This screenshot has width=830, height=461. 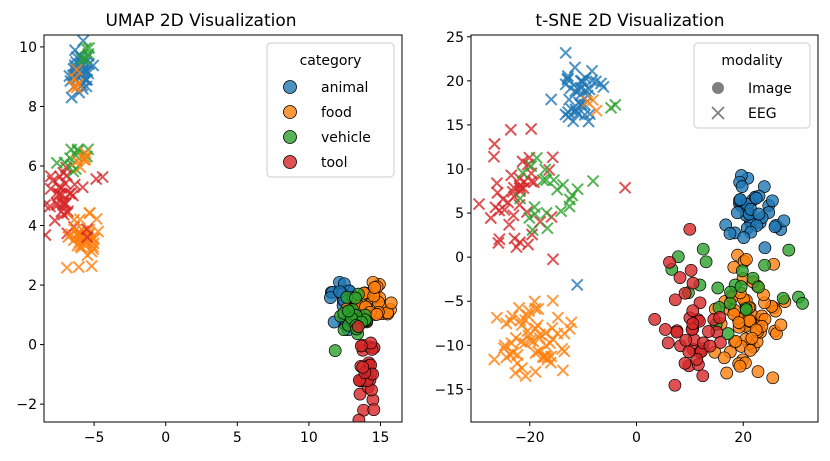 I want to click on legend-label-food: food, so click(x=336, y=113).